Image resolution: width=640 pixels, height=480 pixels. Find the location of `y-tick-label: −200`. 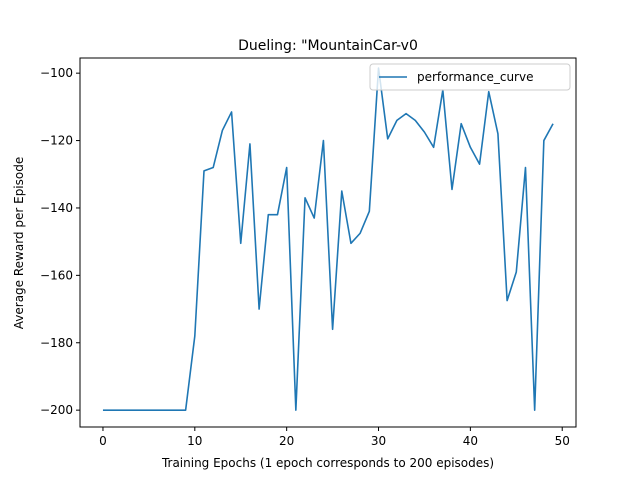

y-tick-label: −200 is located at coordinates (56, 410).